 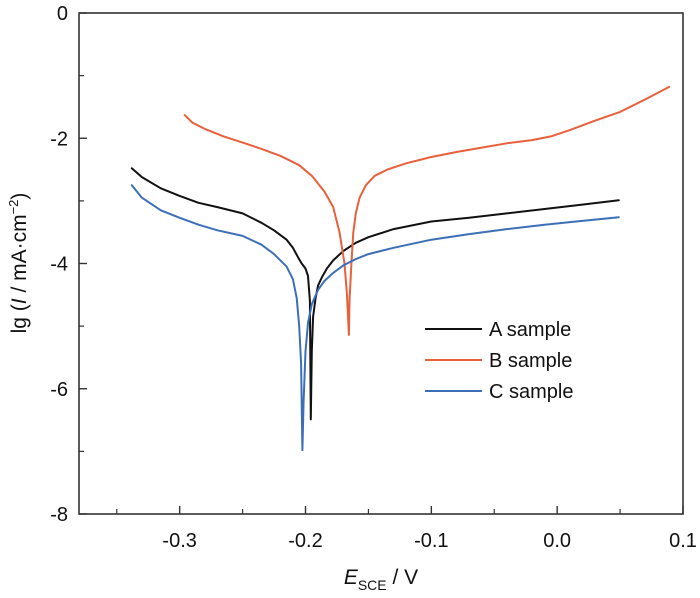 What do you see at coordinates (59, 265) in the screenshot?
I see `y-tick-label: -4` at bounding box center [59, 265].